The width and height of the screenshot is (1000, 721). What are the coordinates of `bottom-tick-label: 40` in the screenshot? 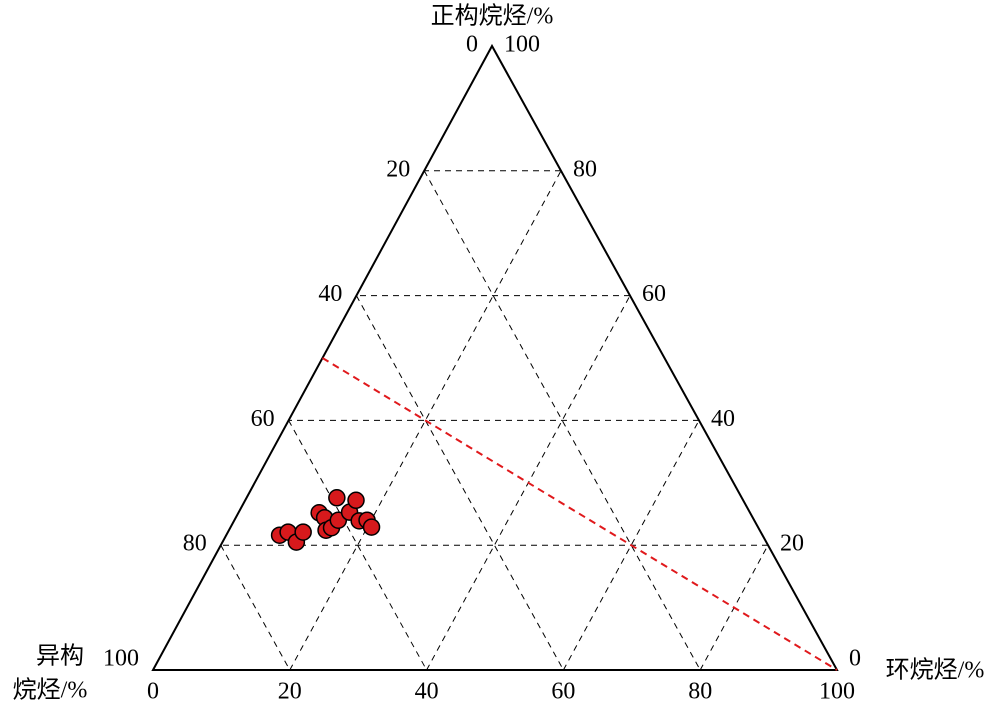 It's located at (427, 692).